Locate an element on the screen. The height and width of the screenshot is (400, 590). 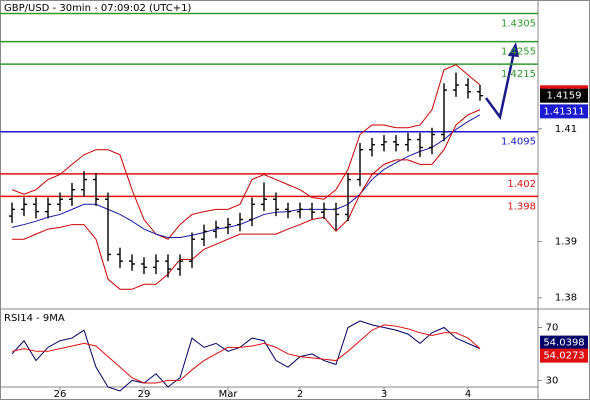
chart-title: GBP/USD - 30min - 07:09:02 (UTC+1) is located at coordinates (97, 8).